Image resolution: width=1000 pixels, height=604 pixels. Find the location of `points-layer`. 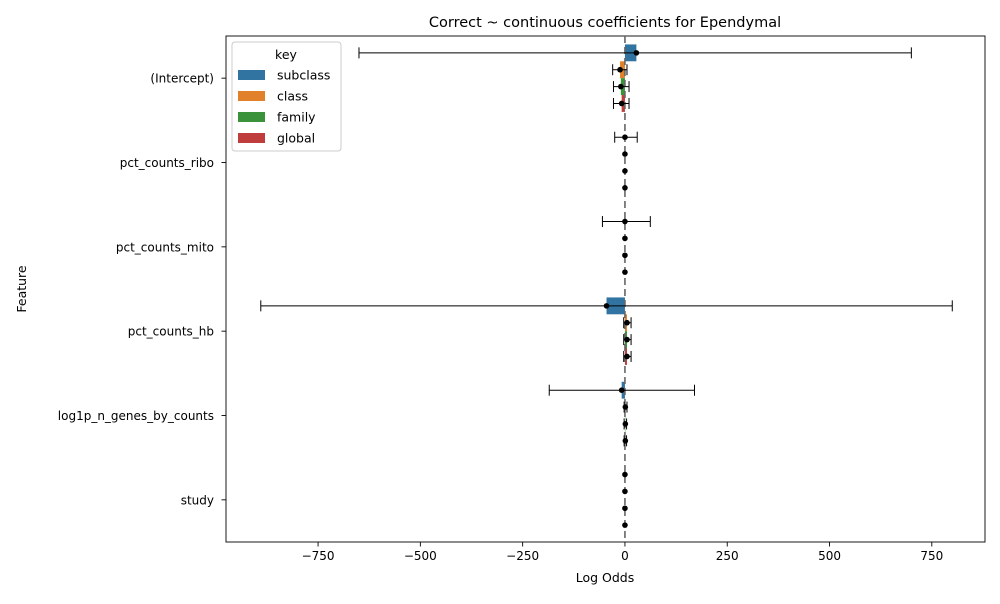

points-layer is located at coordinates (621, 289).